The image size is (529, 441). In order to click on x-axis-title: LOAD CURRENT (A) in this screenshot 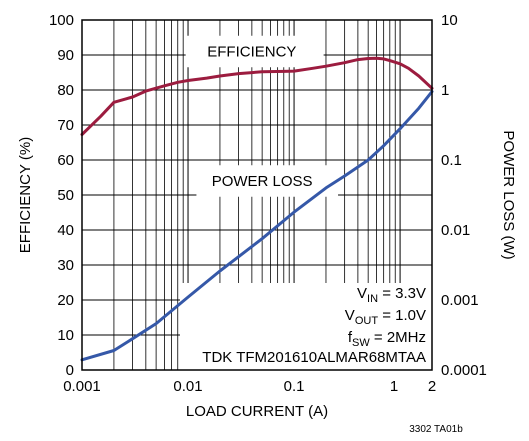, I will do `click(257, 411)`.